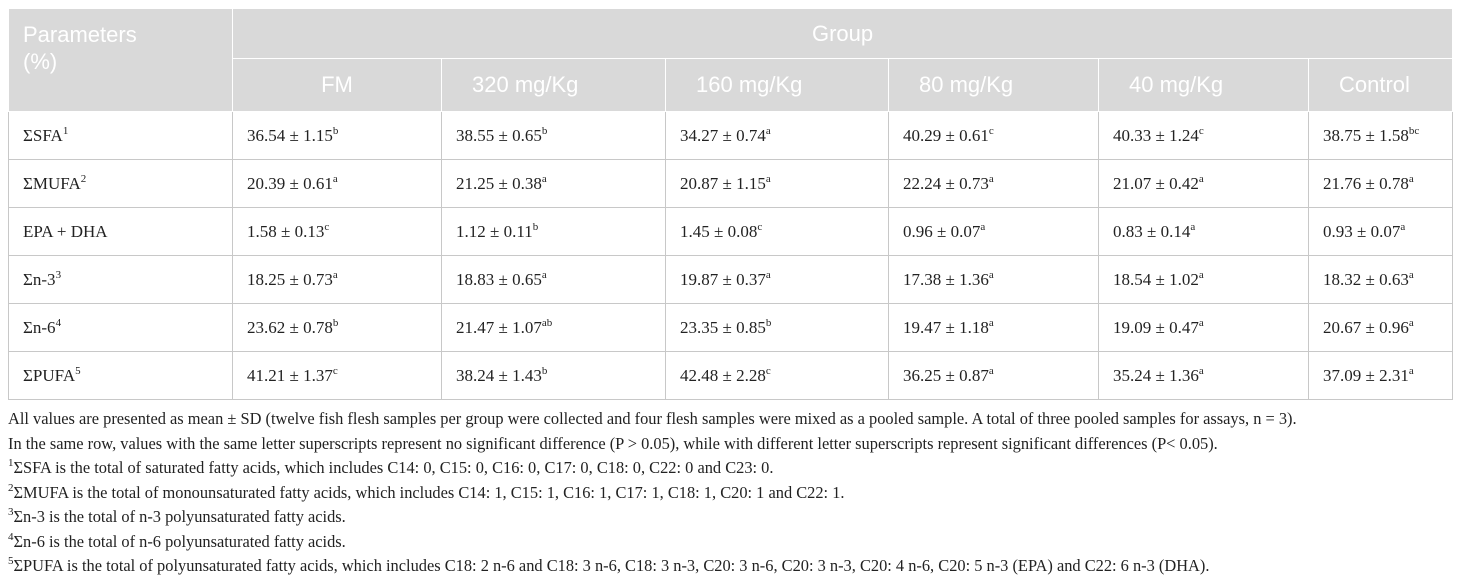 The image size is (1460, 587). Describe the element at coordinates (499, 375) in the screenshot. I see `cell-value: 38.24 ± 1.43` at that location.